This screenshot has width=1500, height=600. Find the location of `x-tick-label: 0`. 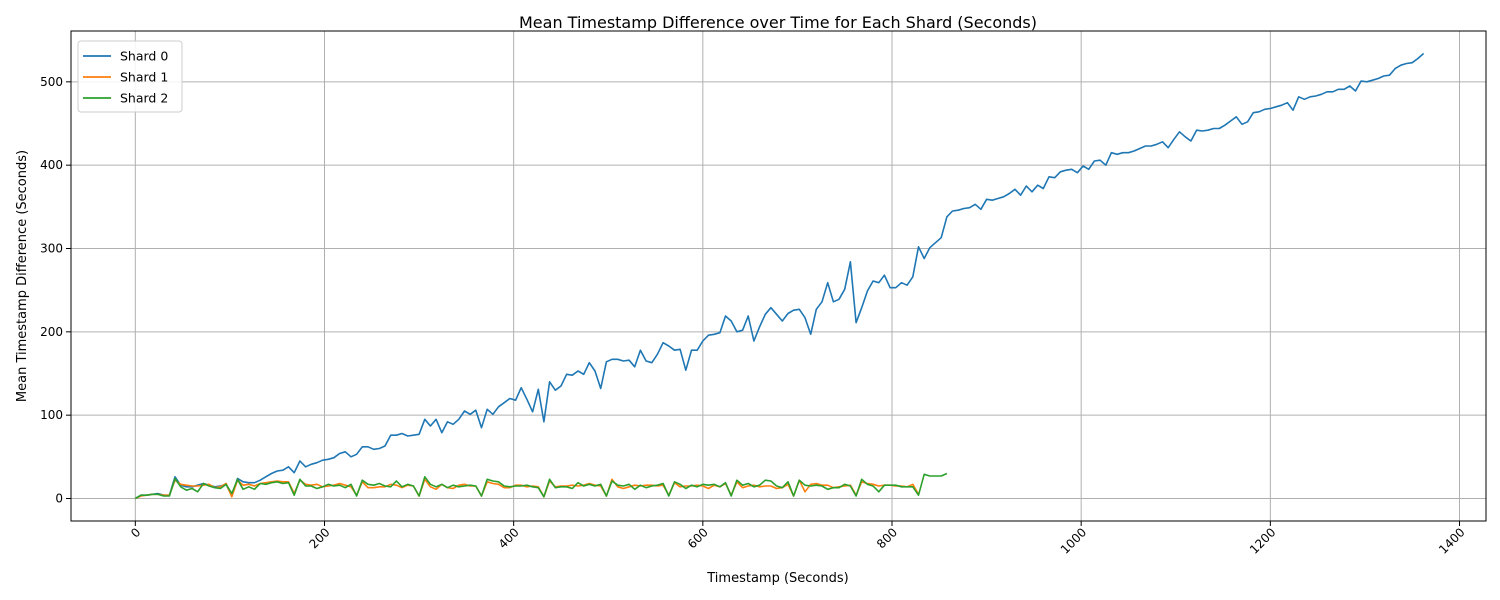

x-tick-label: 0 is located at coordinates (135, 532).